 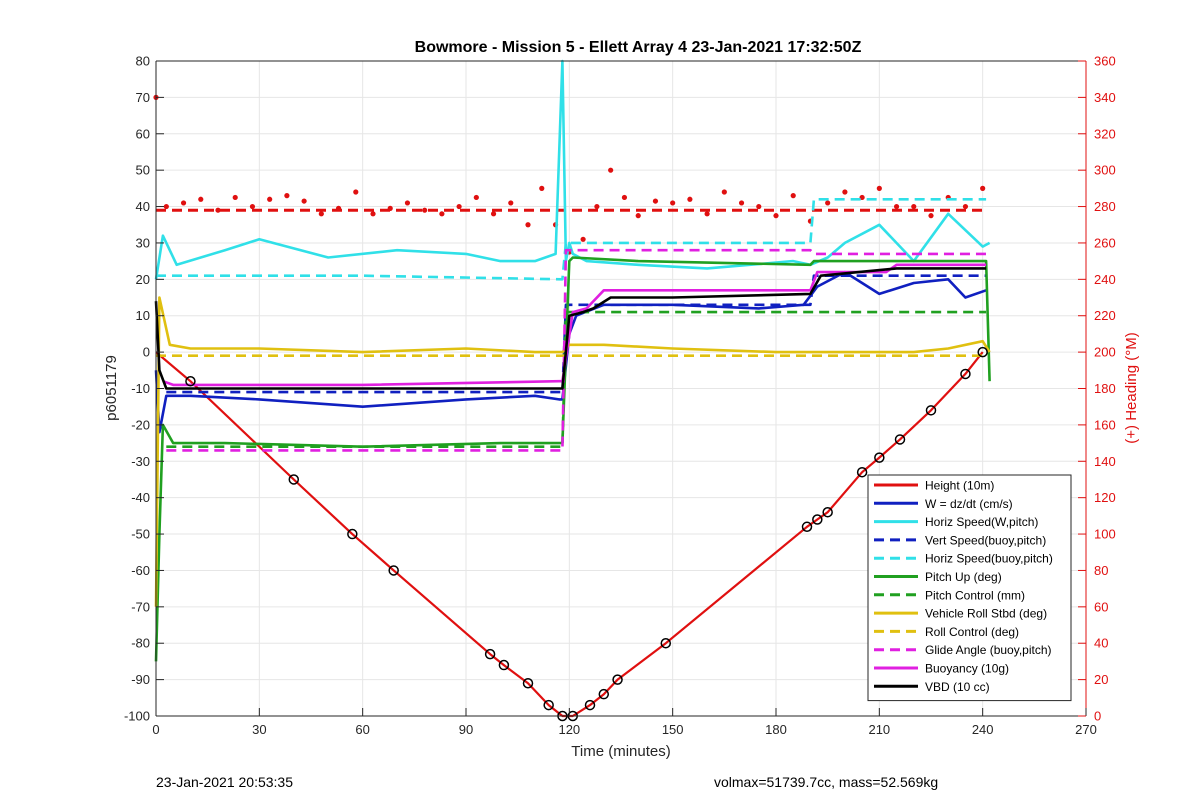 I want to click on x-tick-label: 90, so click(x=466, y=729).